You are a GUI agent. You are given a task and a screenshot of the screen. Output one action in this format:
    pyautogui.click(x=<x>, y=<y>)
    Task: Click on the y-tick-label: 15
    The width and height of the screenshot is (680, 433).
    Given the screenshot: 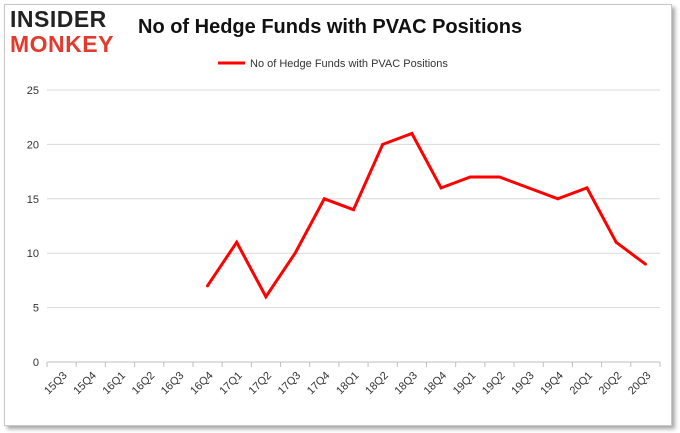 What is the action you would take?
    pyautogui.click(x=33, y=200)
    